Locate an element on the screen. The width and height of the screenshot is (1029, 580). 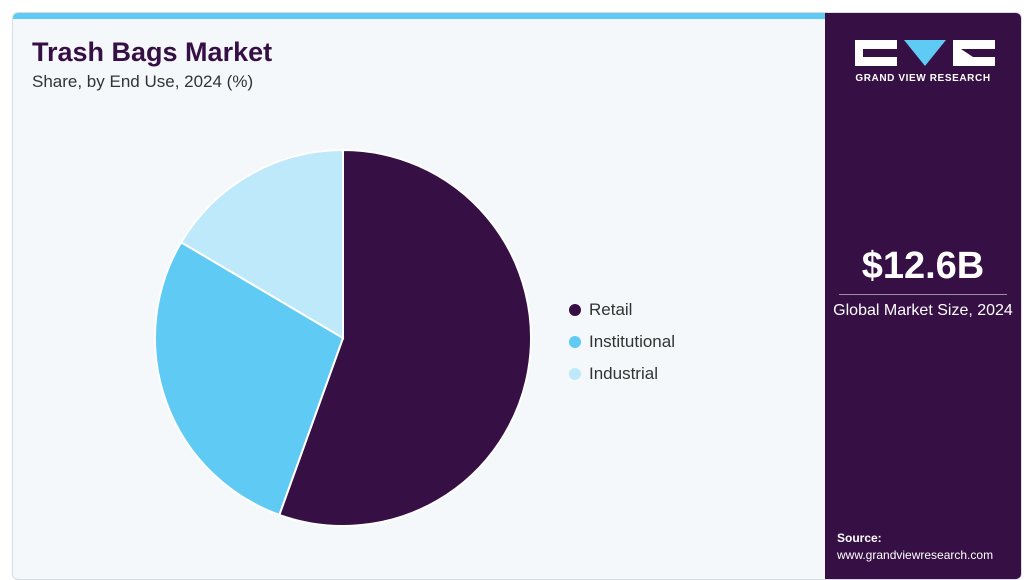
legend-item-retail: Retail is located at coordinates (622, 310).